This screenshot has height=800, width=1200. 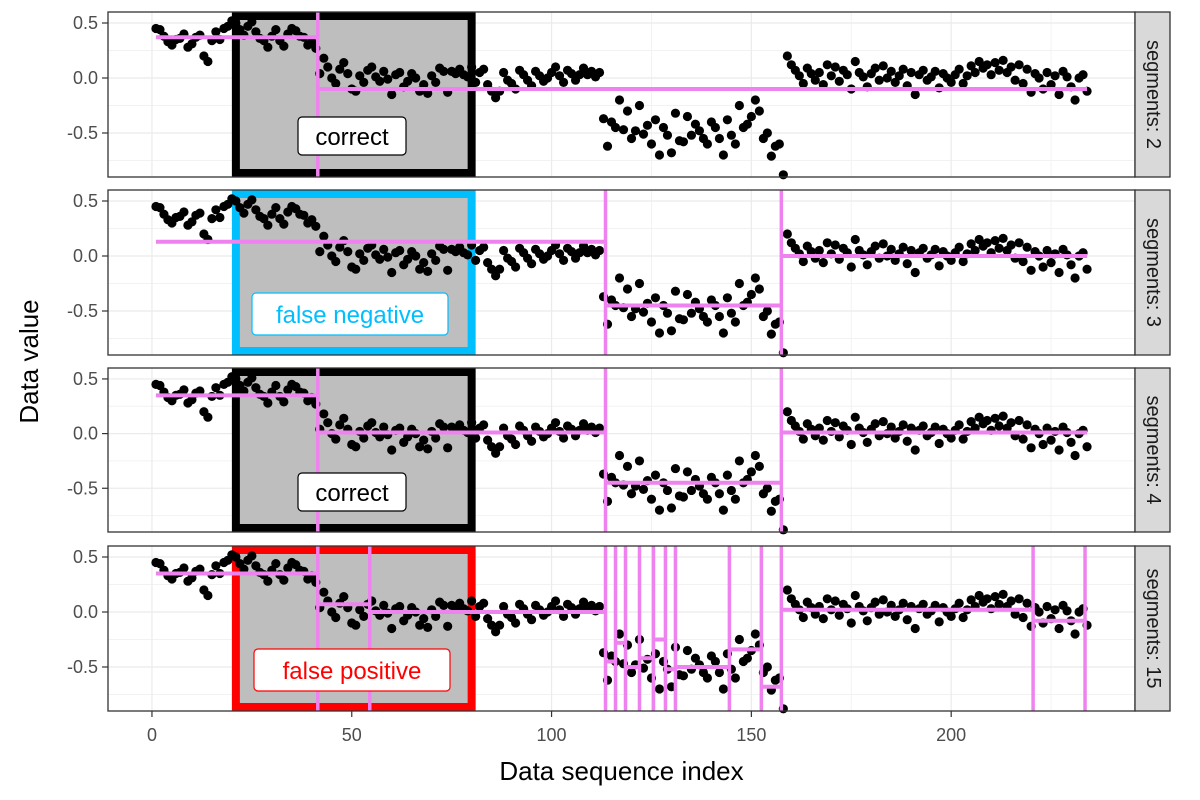 What do you see at coordinates (1153, 94) in the screenshot?
I see `facet-strip-label: segments: 2` at bounding box center [1153, 94].